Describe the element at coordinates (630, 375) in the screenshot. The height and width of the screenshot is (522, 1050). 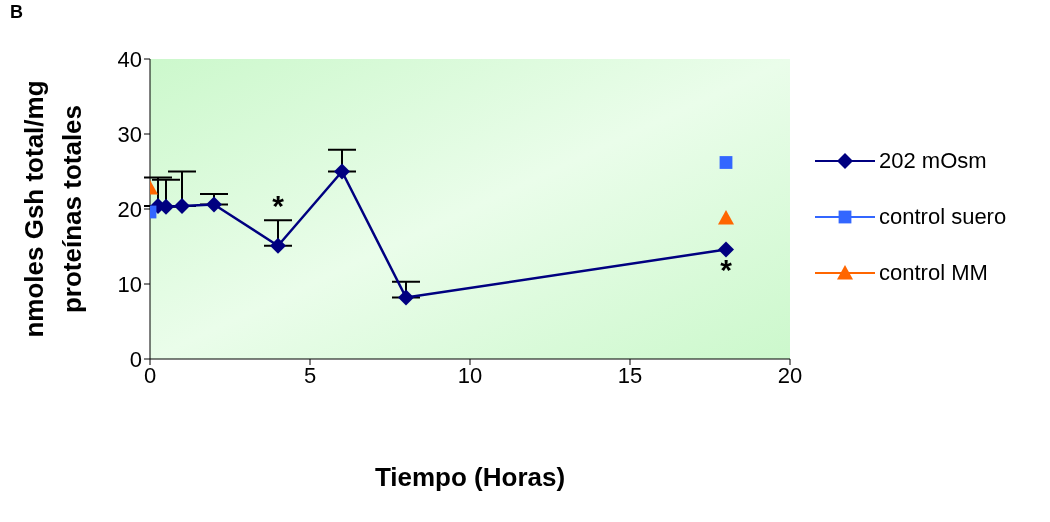
I see `x-tick-label: 15` at that location.